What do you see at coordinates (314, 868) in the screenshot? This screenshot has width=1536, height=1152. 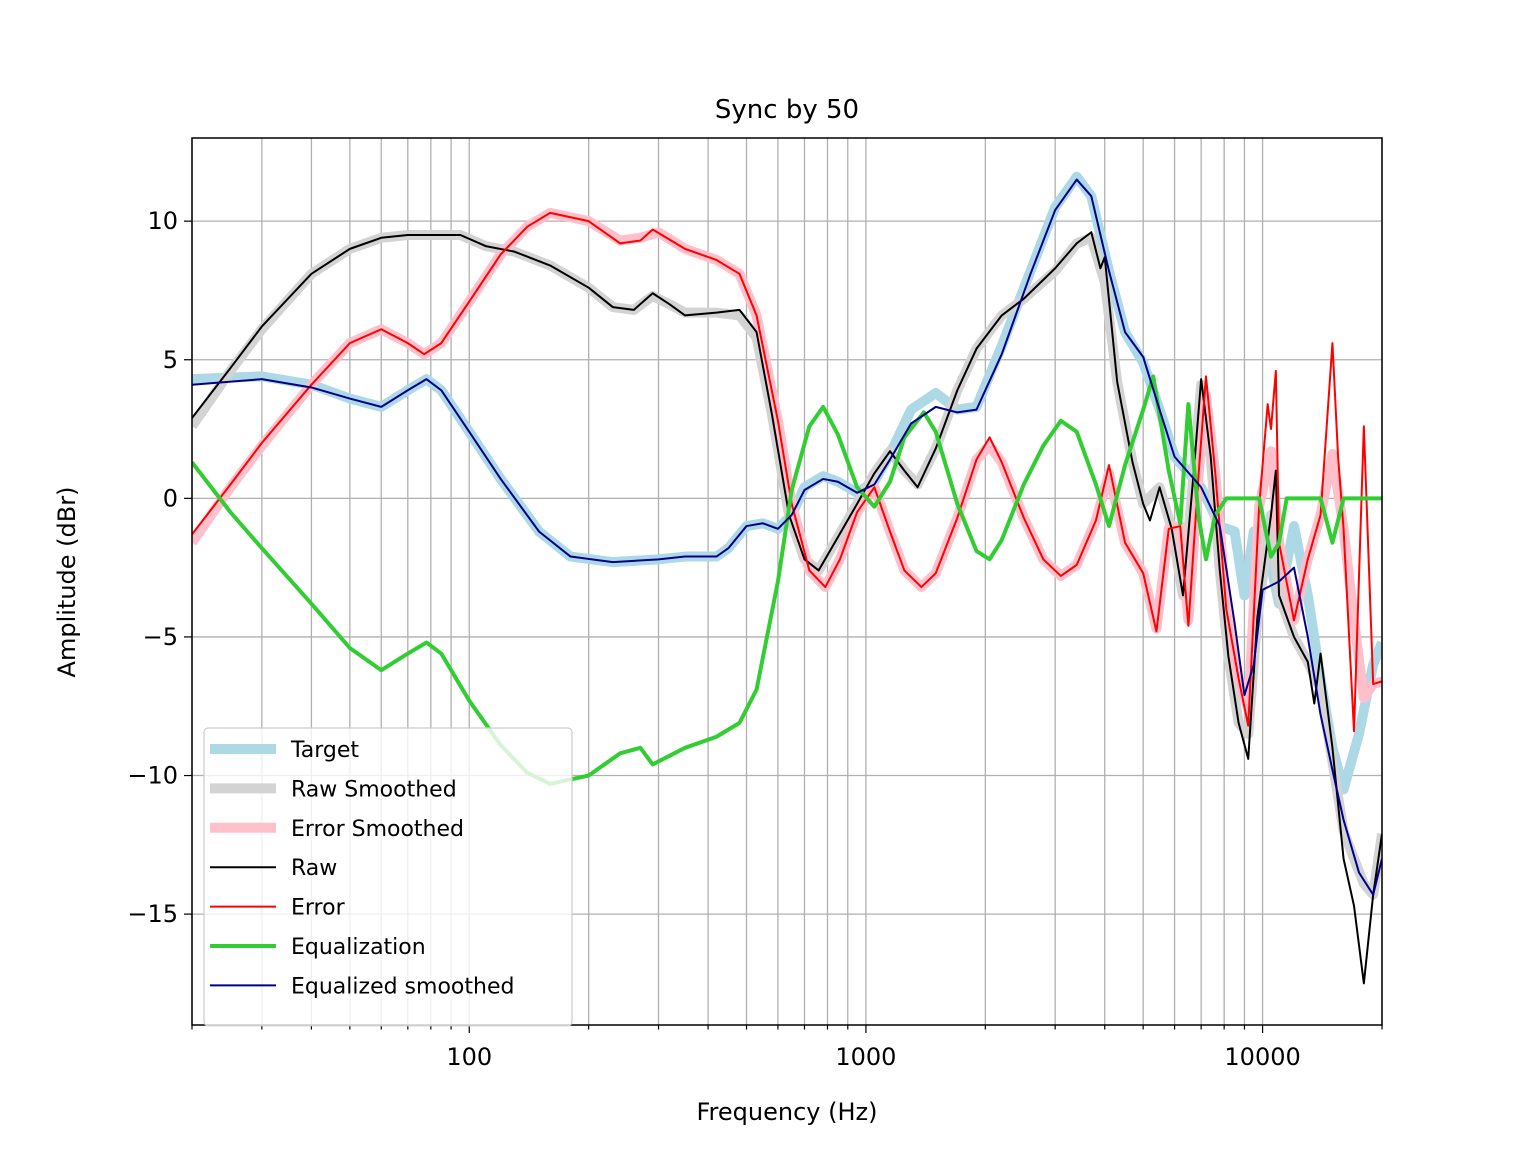 I see `legend-label-raw: Raw` at bounding box center [314, 868].